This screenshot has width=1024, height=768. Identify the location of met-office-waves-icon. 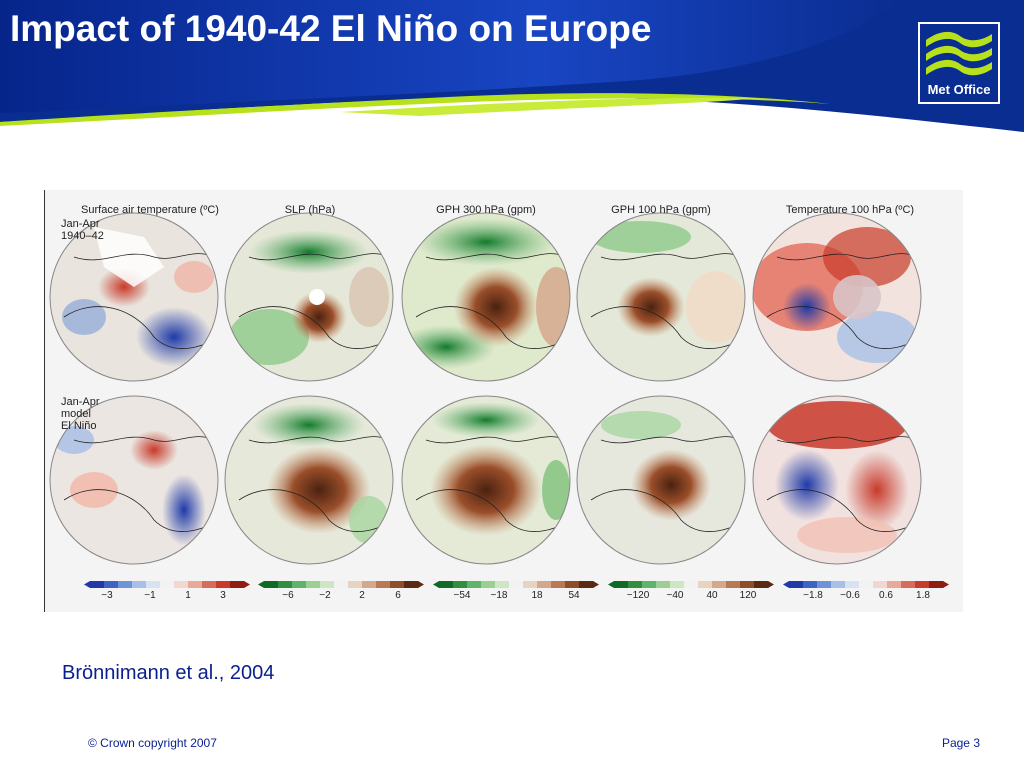
(959, 53).